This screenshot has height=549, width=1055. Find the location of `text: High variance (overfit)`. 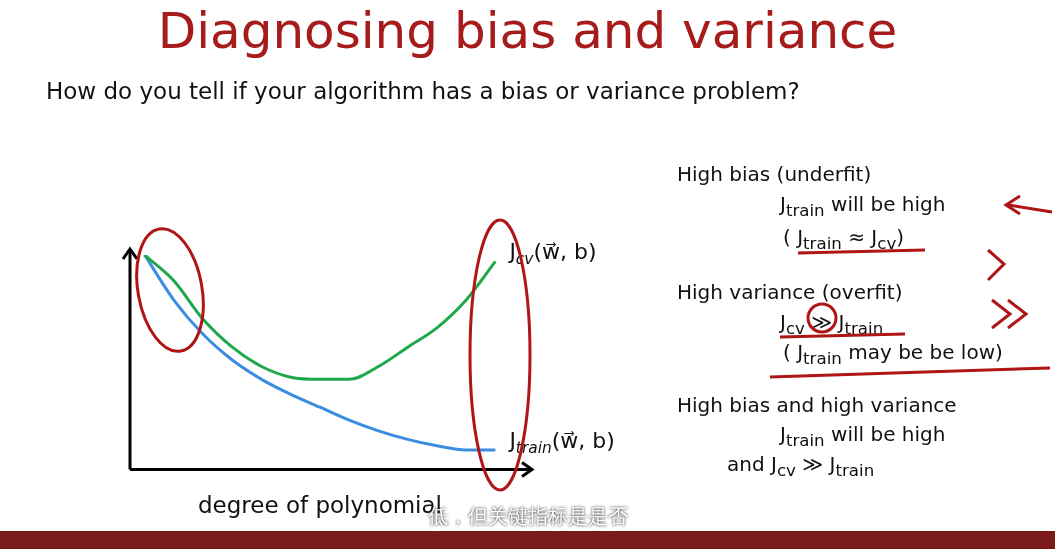

text: High variance (overfit) is located at coordinates (790, 292).